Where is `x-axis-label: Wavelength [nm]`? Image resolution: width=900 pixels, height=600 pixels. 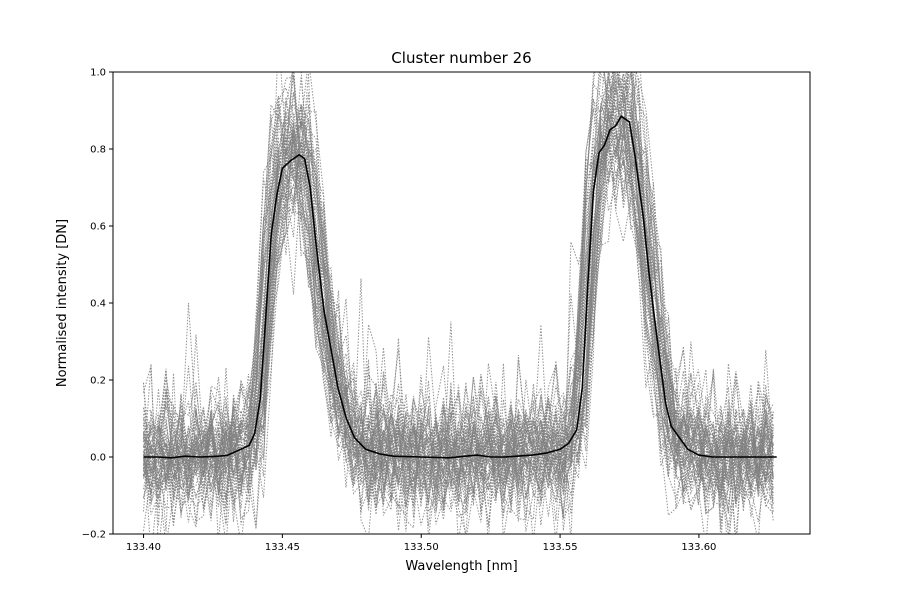
x-axis-label: Wavelength [nm] is located at coordinates (461, 566).